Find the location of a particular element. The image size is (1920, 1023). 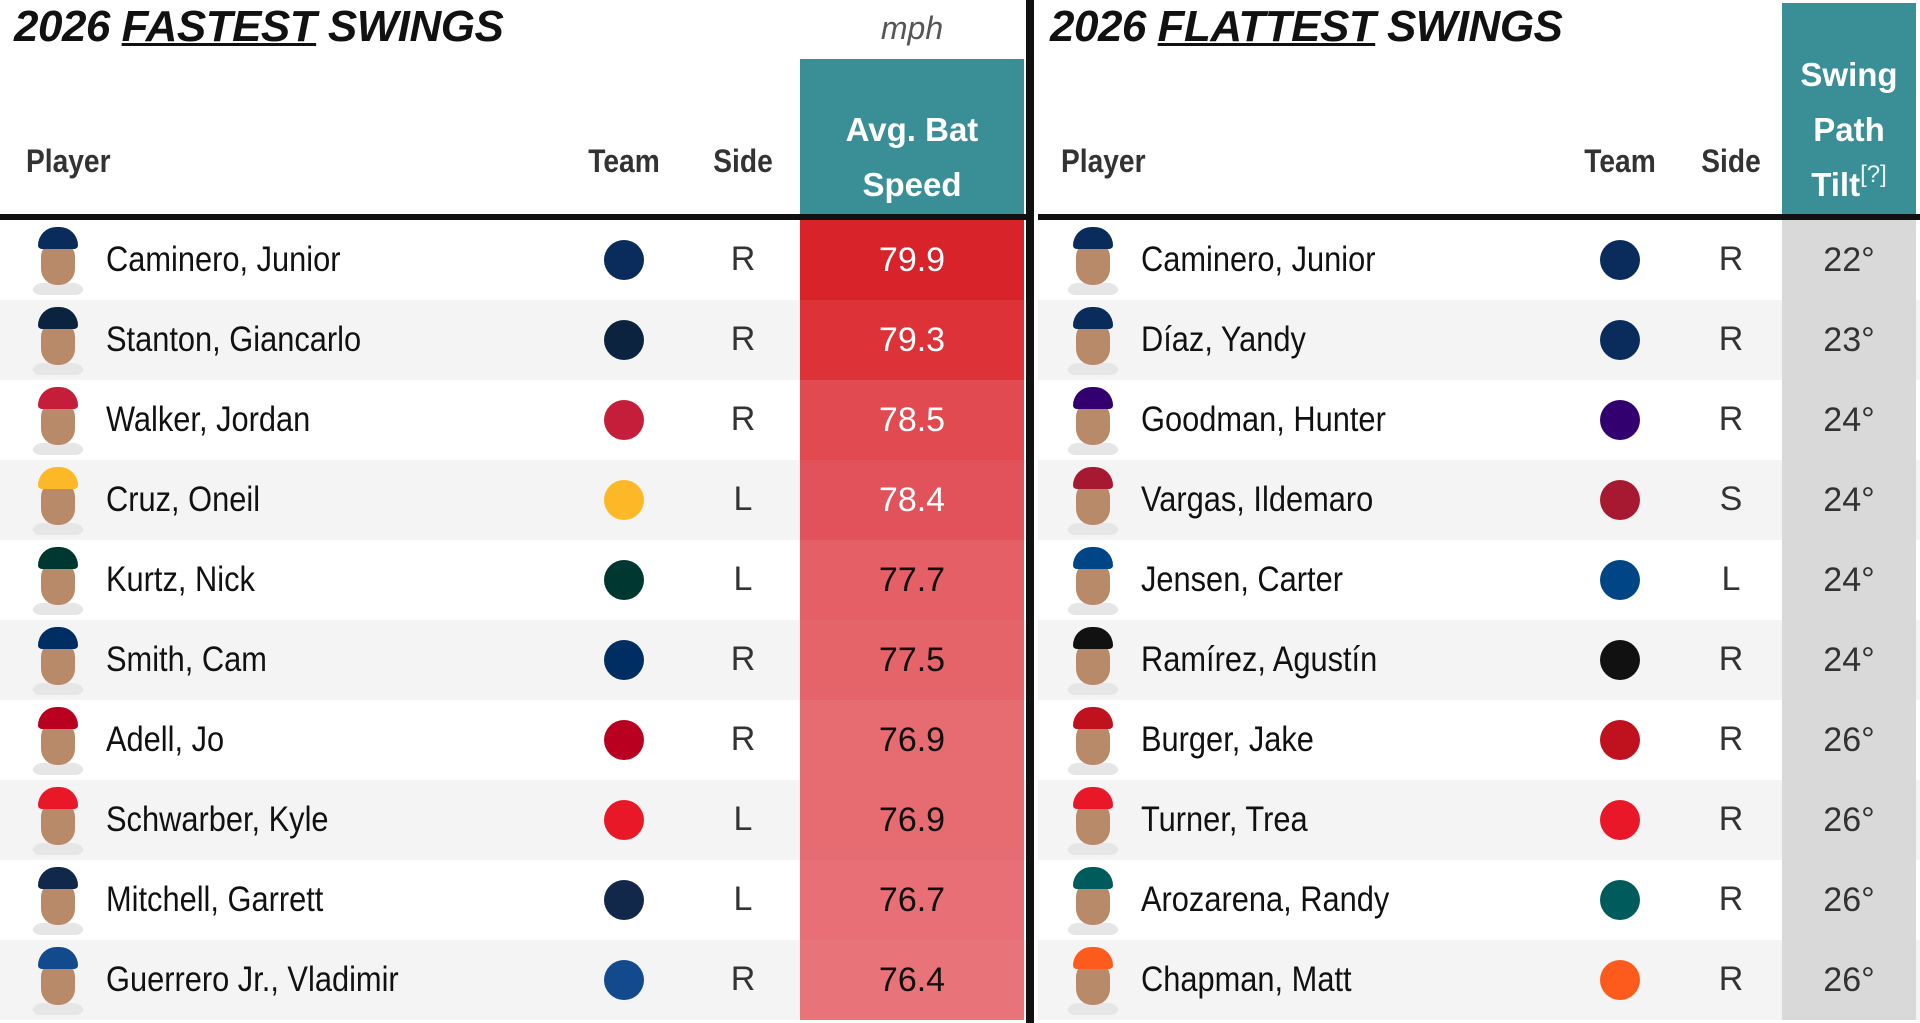

table-row: Smith, Cam R 77.5 is located at coordinates (513, 660).